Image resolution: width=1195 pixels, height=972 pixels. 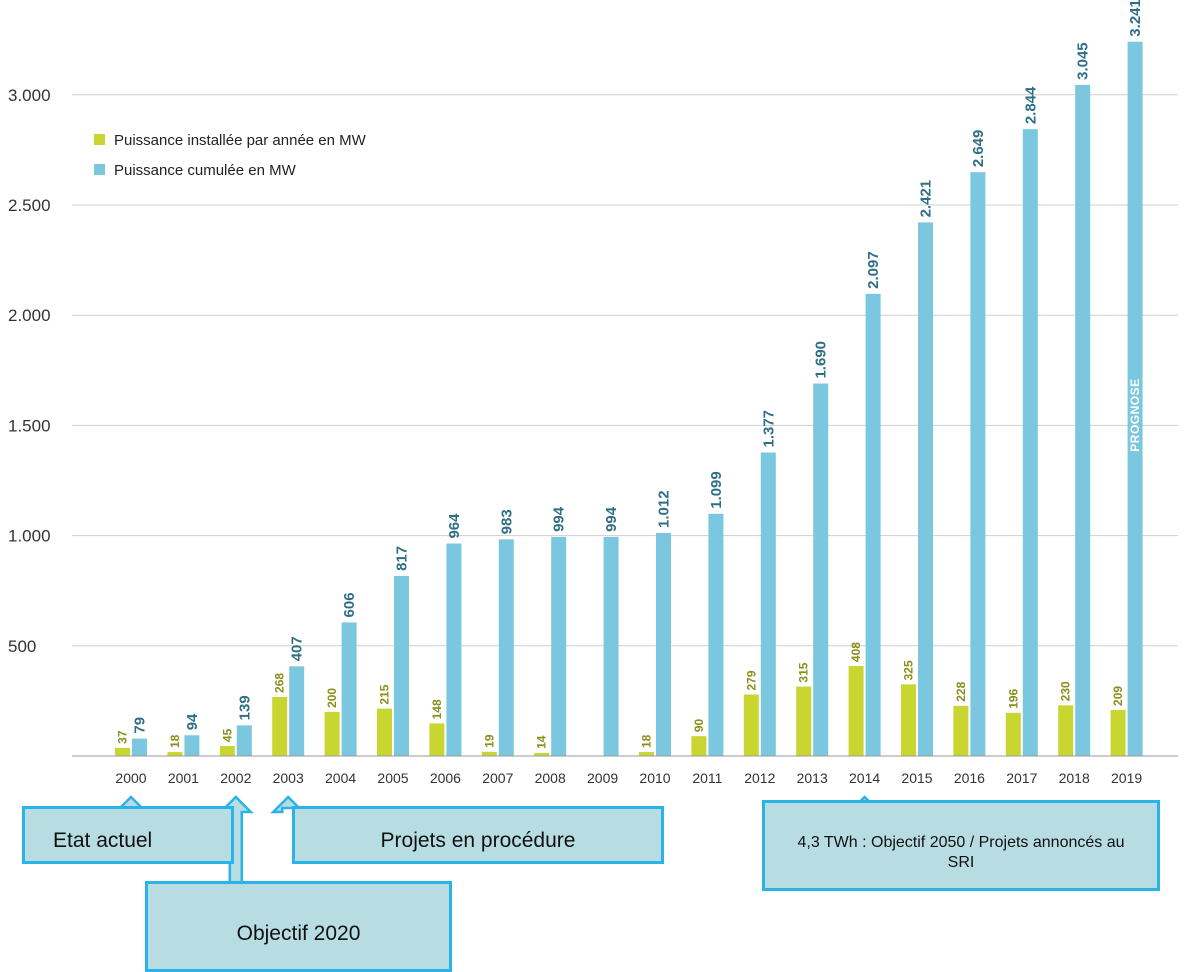 I want to click on bar-installee-2013, so click(x=804, y=721).